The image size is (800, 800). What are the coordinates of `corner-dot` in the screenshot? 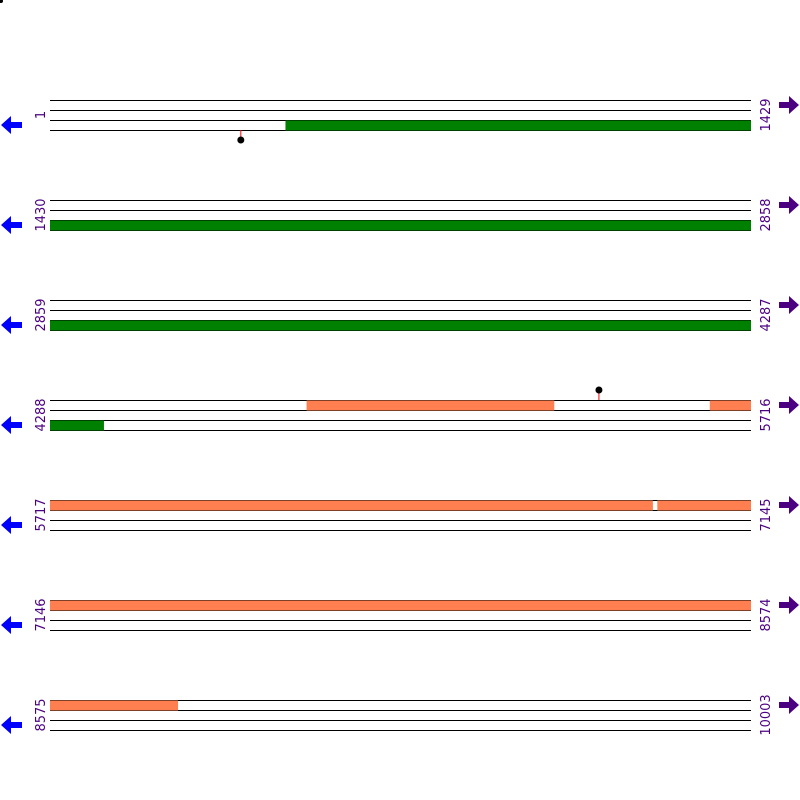 It's located at (1, 1).